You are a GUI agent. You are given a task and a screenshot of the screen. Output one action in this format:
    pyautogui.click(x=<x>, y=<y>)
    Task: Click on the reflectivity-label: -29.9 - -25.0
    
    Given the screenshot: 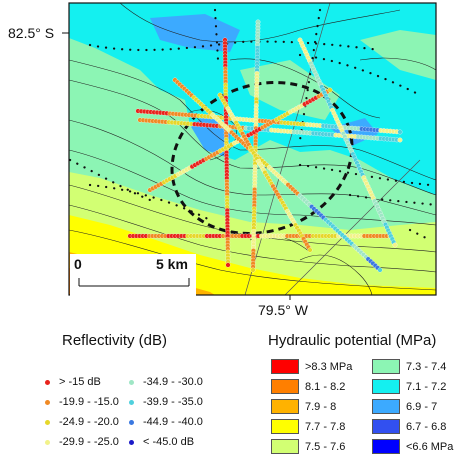 What is the action you would take?
    pyautogui.click(x=89, y=442)
    